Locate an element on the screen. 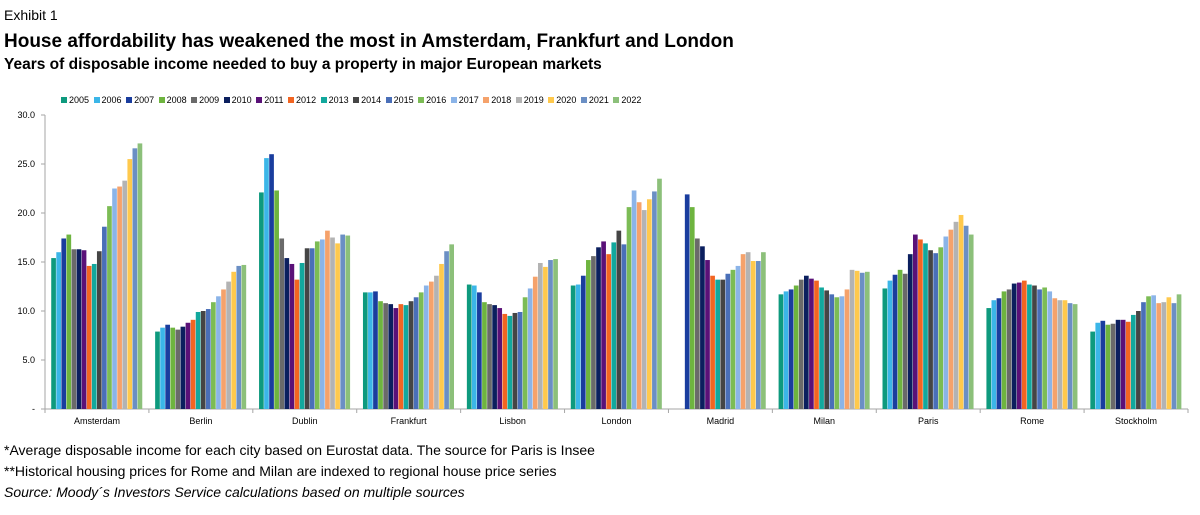  legend-label: 2021 is located at coordinates (598, 100).